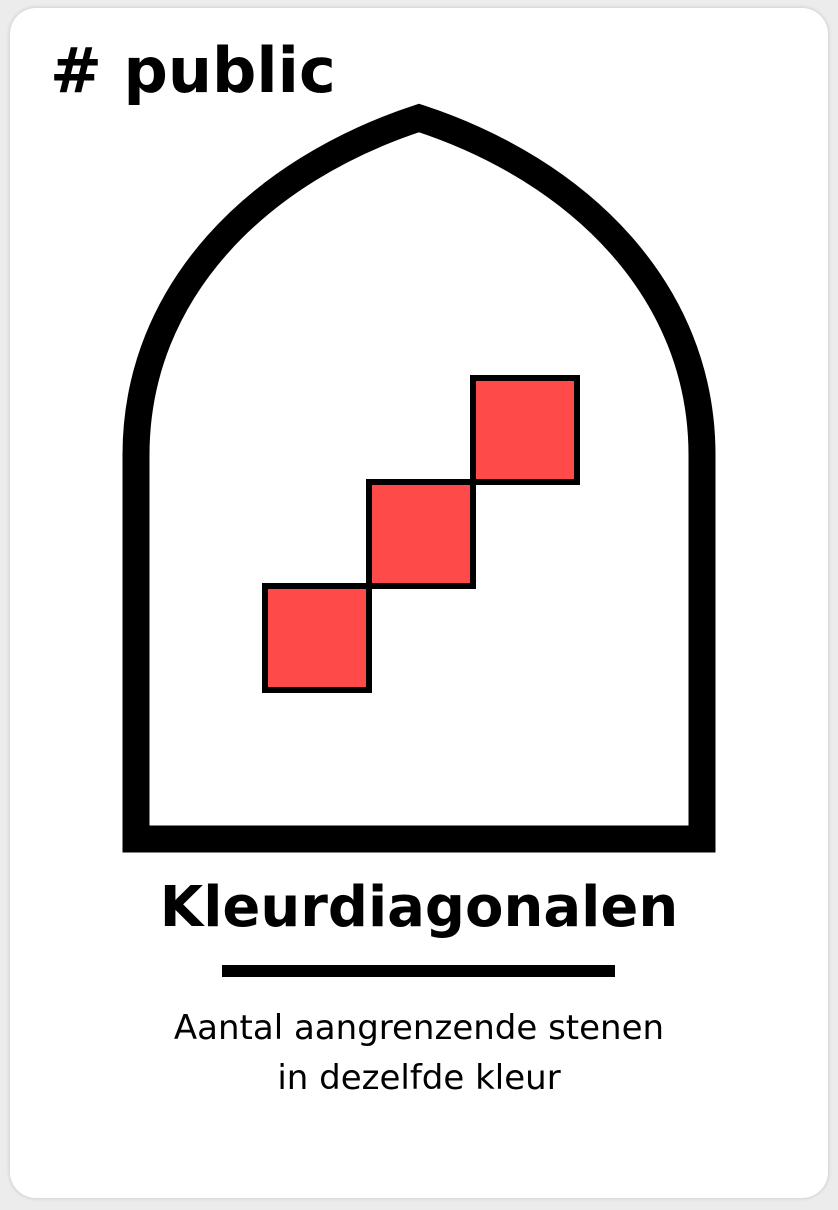 The height and width of the screenshot is (1210, 838). Describe the element at coordinates (418, 971) in the screenshot. I see `title-divider` at that location.